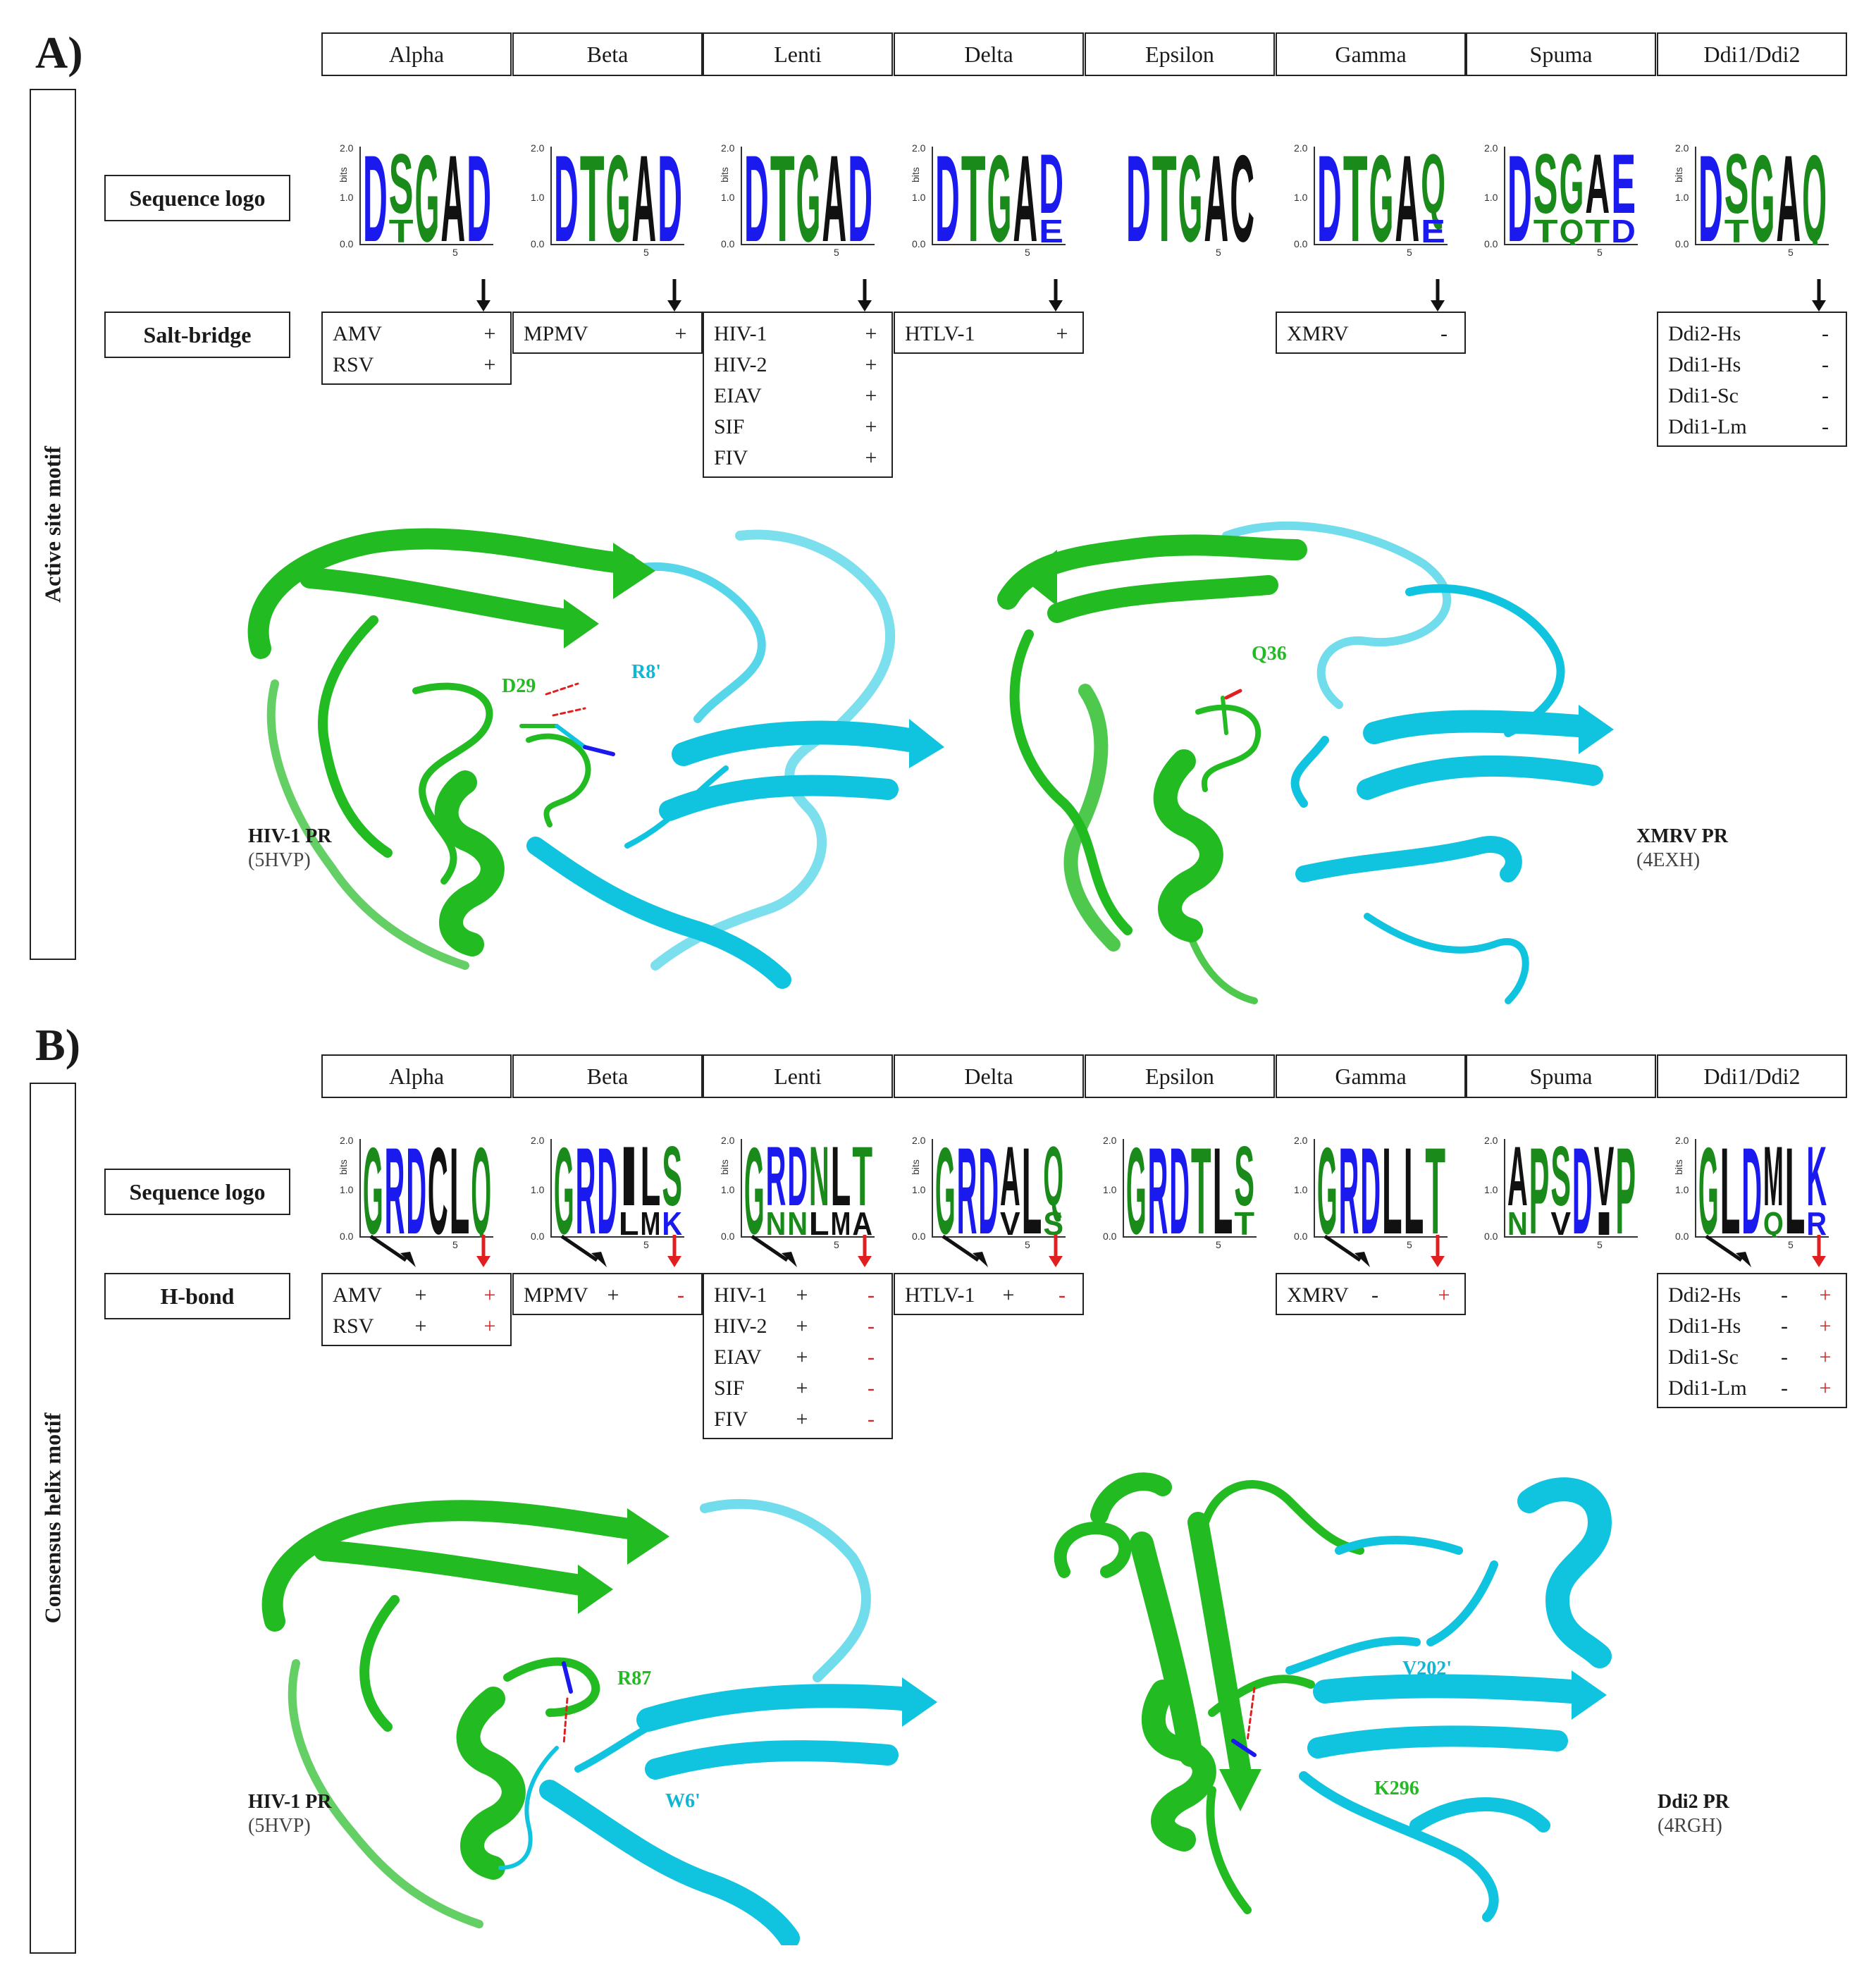  What do you see at coordinates (1333, 1697) in the screenshot?
I see `ddi2-pr-structure` at bounding box center [1333, 1697].